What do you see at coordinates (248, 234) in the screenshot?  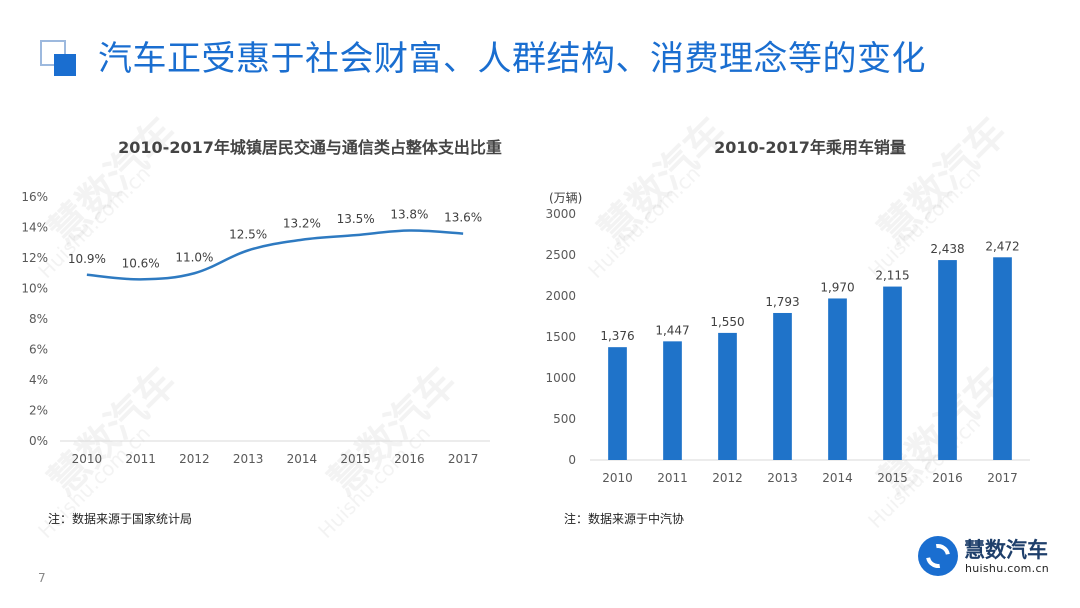 I see `data-label: 12.5%` at bounding box center [248, 234].